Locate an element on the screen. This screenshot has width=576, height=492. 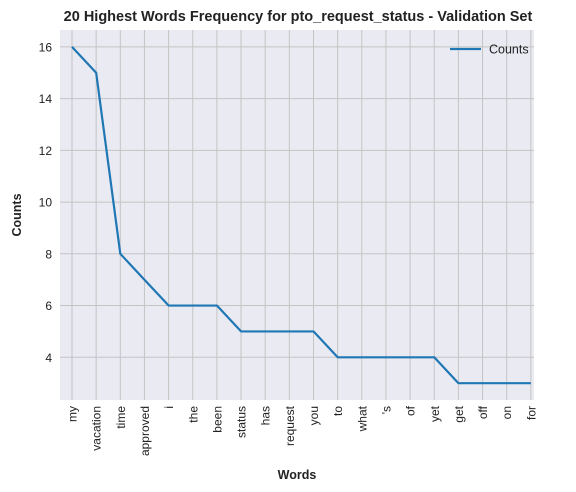
x-tick-label: the is located at coordinates (193, 414).